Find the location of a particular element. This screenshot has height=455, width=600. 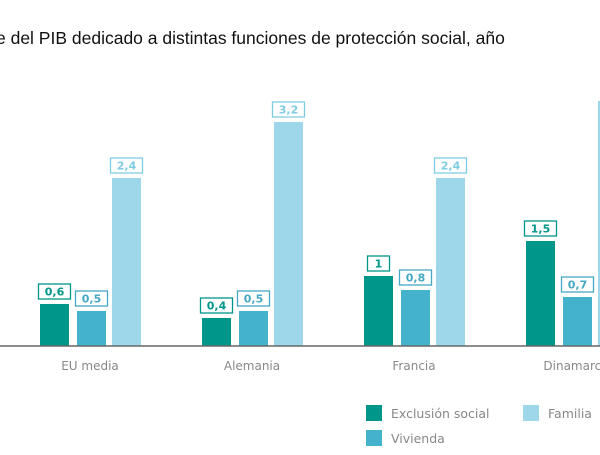

legend-label: Vivienda is located at coordinates (418, 438).